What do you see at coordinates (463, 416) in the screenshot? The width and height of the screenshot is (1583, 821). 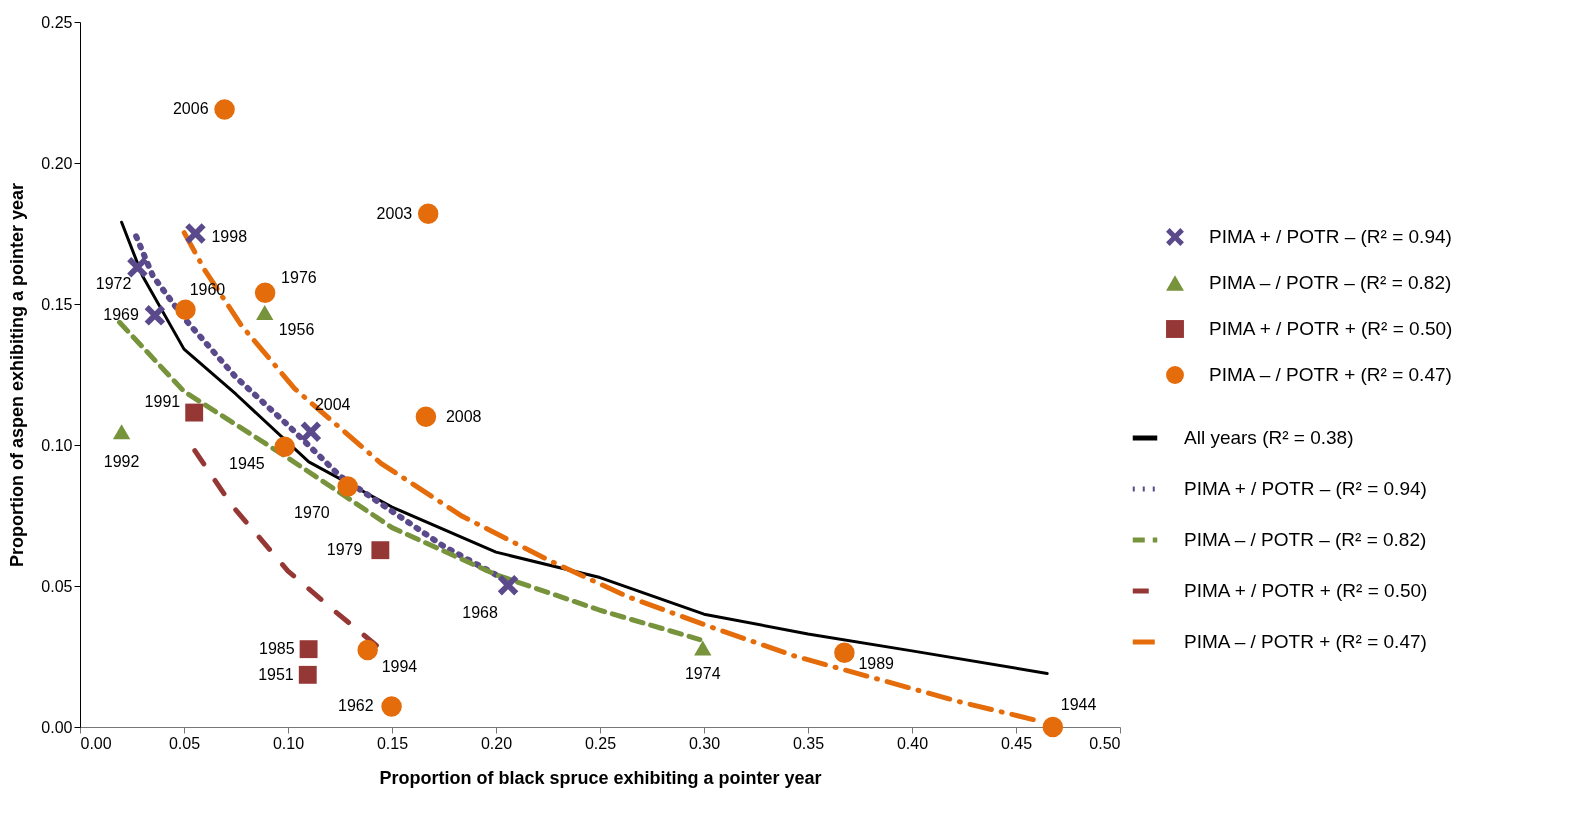 I see `annotation: 2008` at bounding box center [463, 416].